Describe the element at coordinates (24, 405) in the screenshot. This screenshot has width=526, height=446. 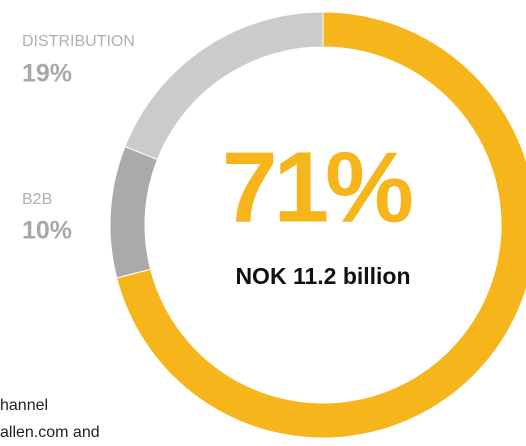
I see `note-text: hannel` at that location.